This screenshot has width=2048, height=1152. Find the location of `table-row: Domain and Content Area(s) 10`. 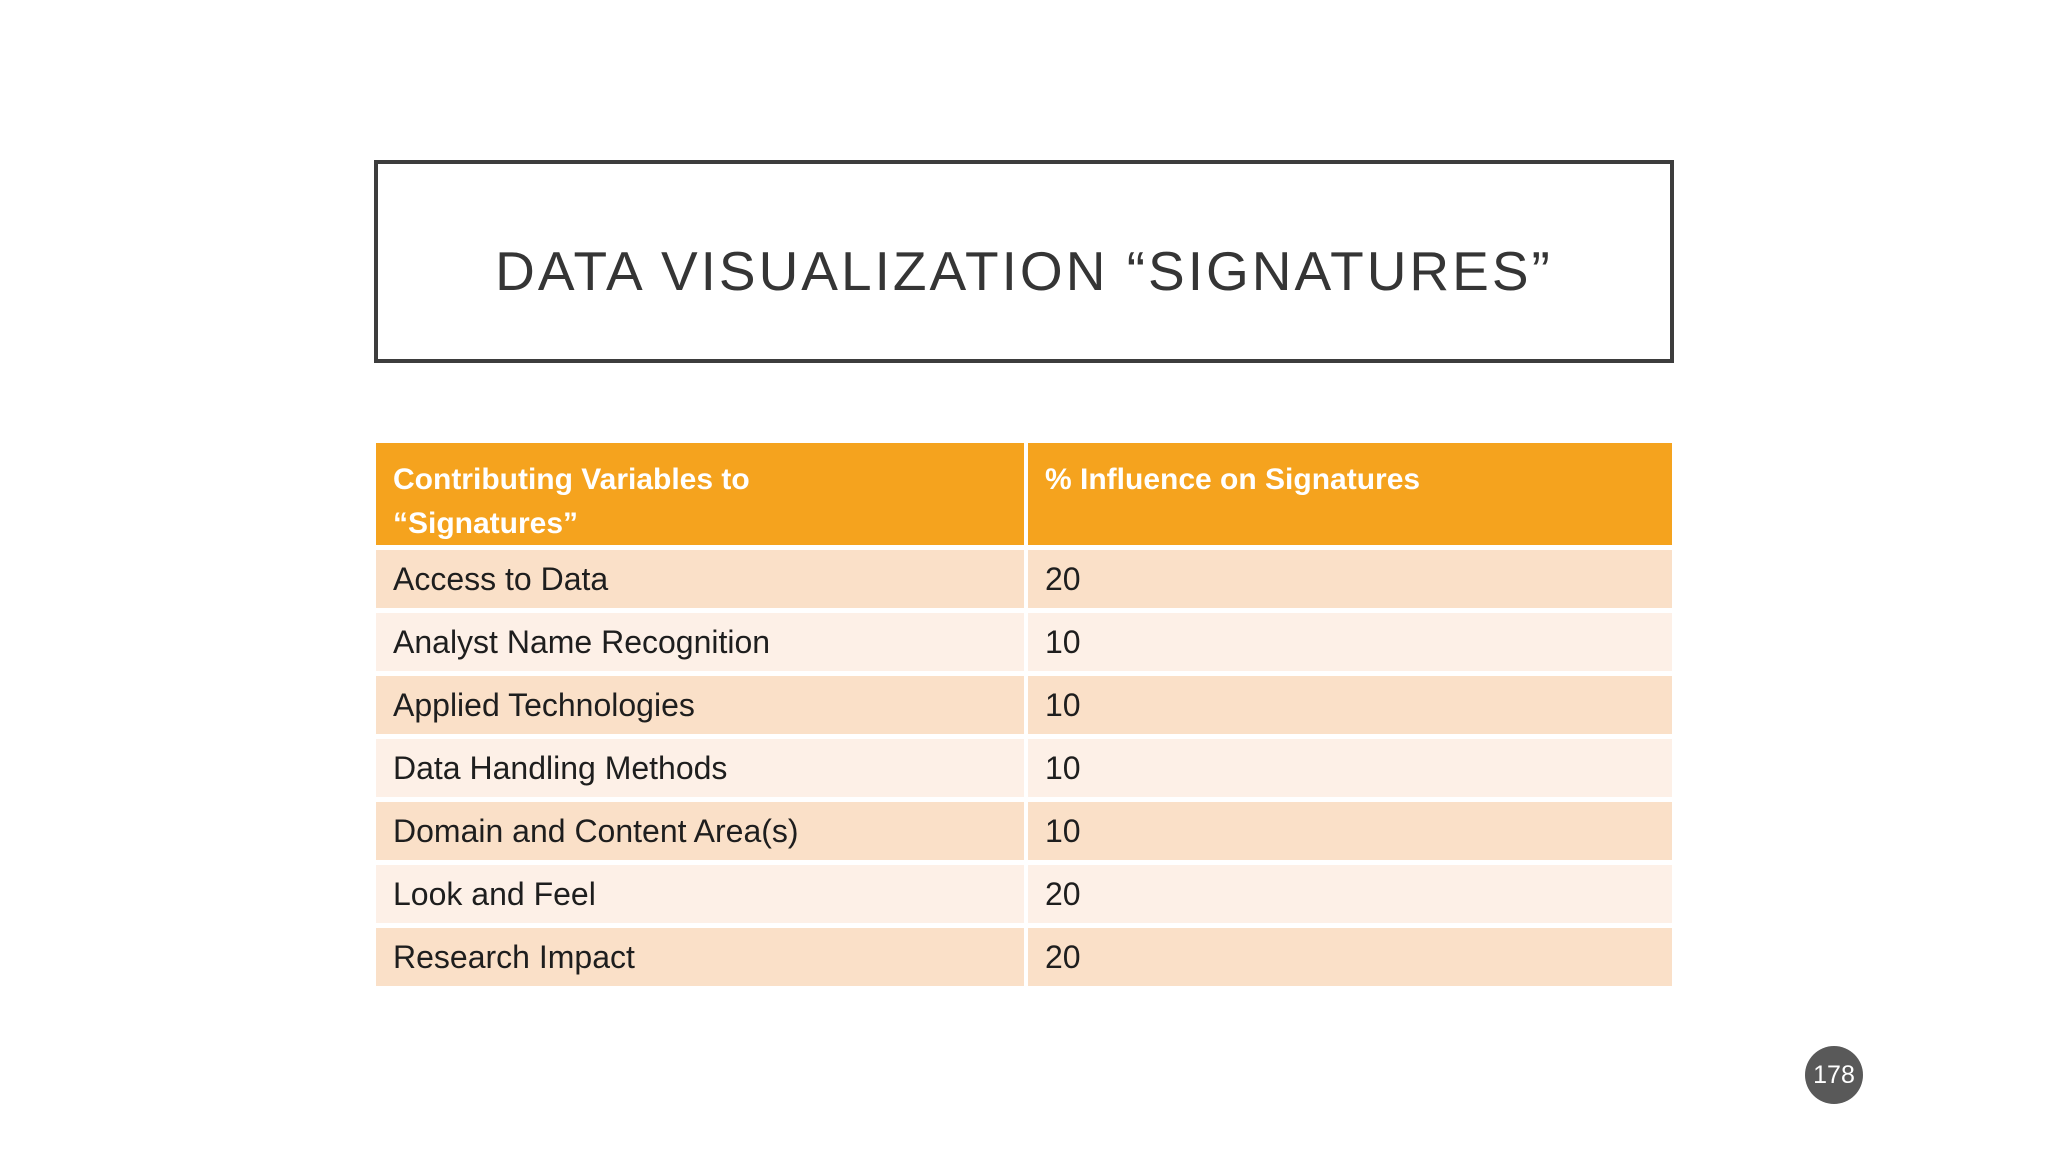

table-row: Domain and Content Area(s) 10 is located at coordinates (1024, 831).